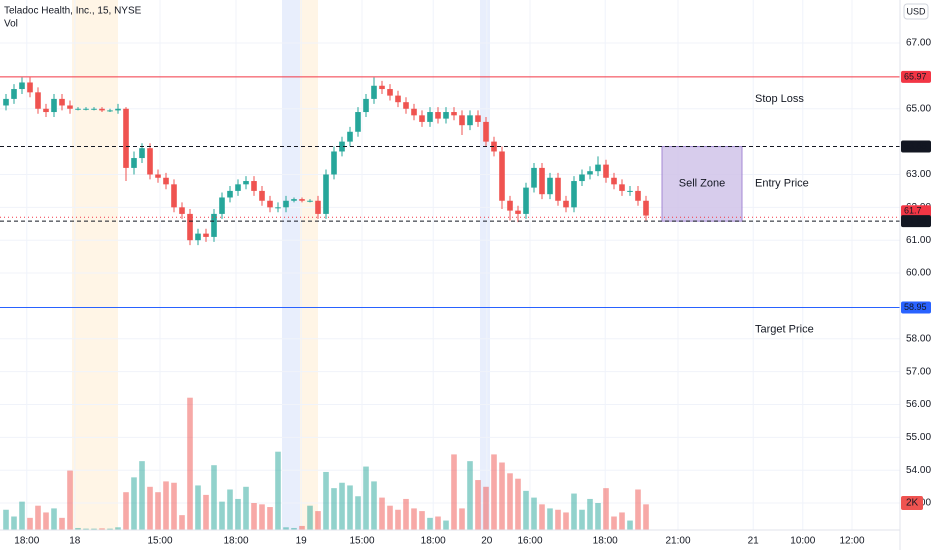 Image resolution: width=932 pixels, height=550 pixels. What do you see at coordinates (73, 11) in the screenshot?
I see `chart-title: Teladoc Health, Inc., 15, NYSE` at bounding box center [73, 11].